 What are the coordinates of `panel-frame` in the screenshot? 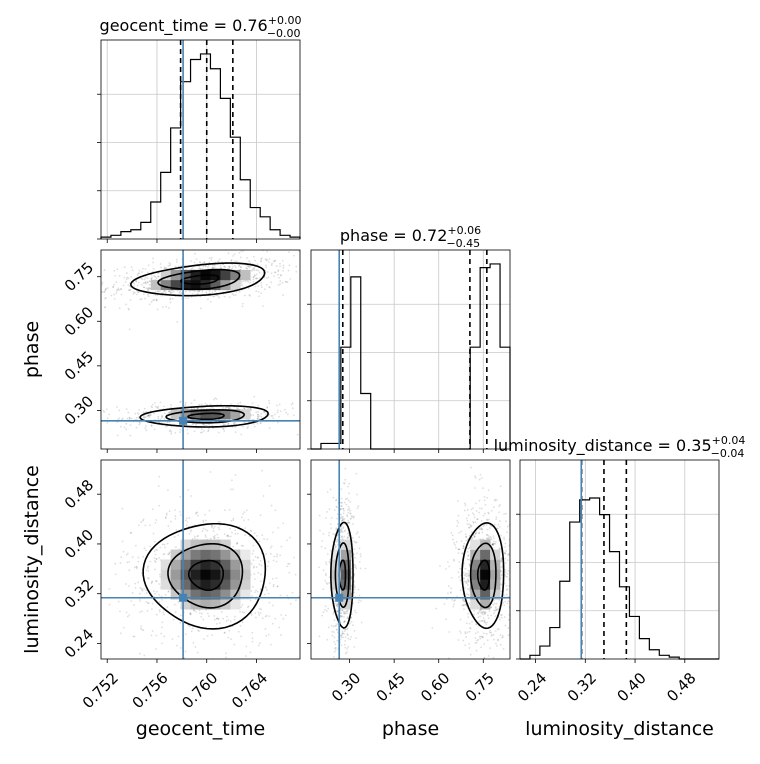 It's located at (200, 139).